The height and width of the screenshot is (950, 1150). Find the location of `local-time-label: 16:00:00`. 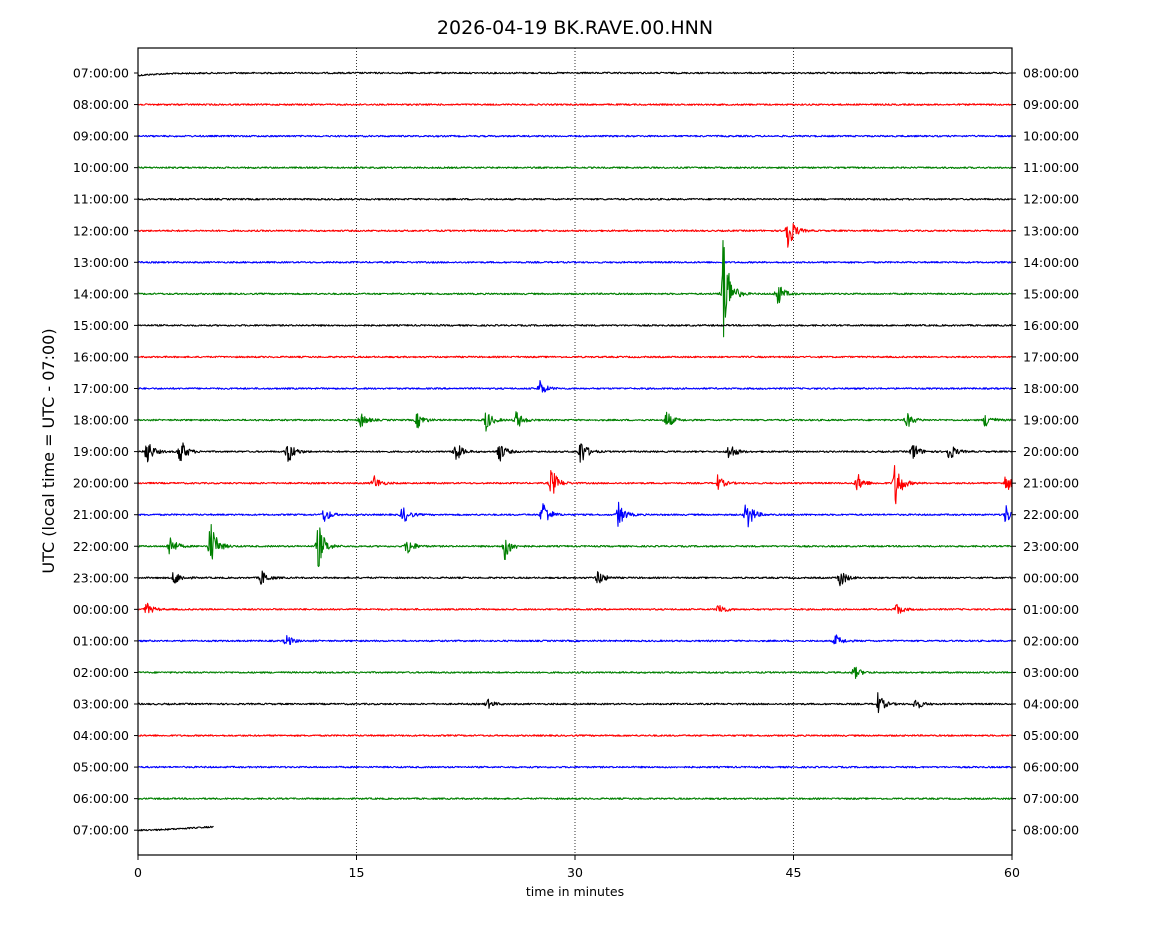

local-time-label: 16:00:00 is located at coordinates (1051, 325).